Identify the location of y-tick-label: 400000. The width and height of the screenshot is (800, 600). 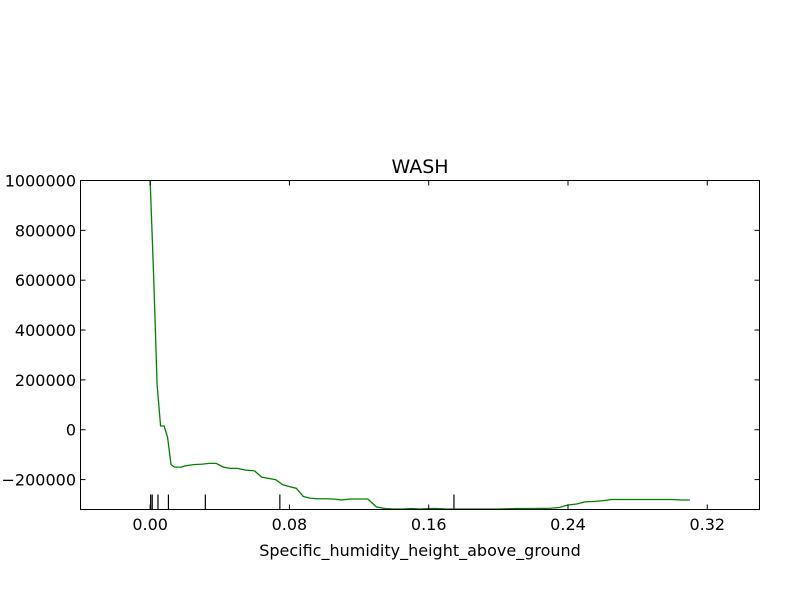
(45, 330).